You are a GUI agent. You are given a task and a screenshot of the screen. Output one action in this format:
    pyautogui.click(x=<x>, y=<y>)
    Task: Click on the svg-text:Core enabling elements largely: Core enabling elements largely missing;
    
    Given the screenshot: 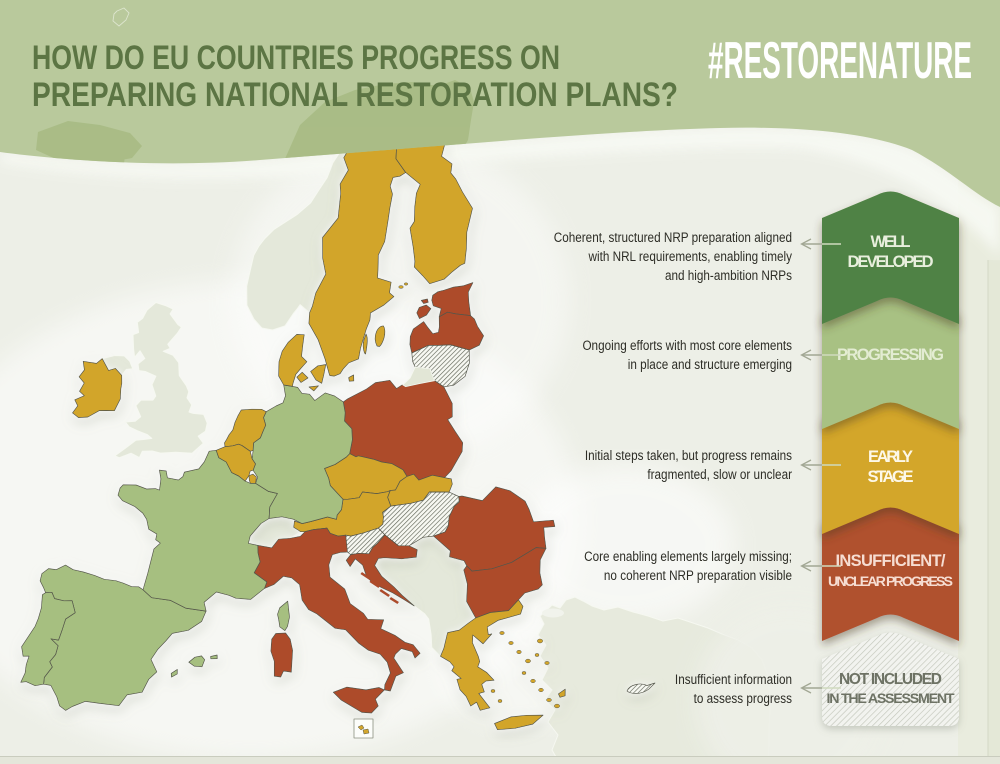 What is the action you would take?
    pyautogui.click(x=688, y=556)
    